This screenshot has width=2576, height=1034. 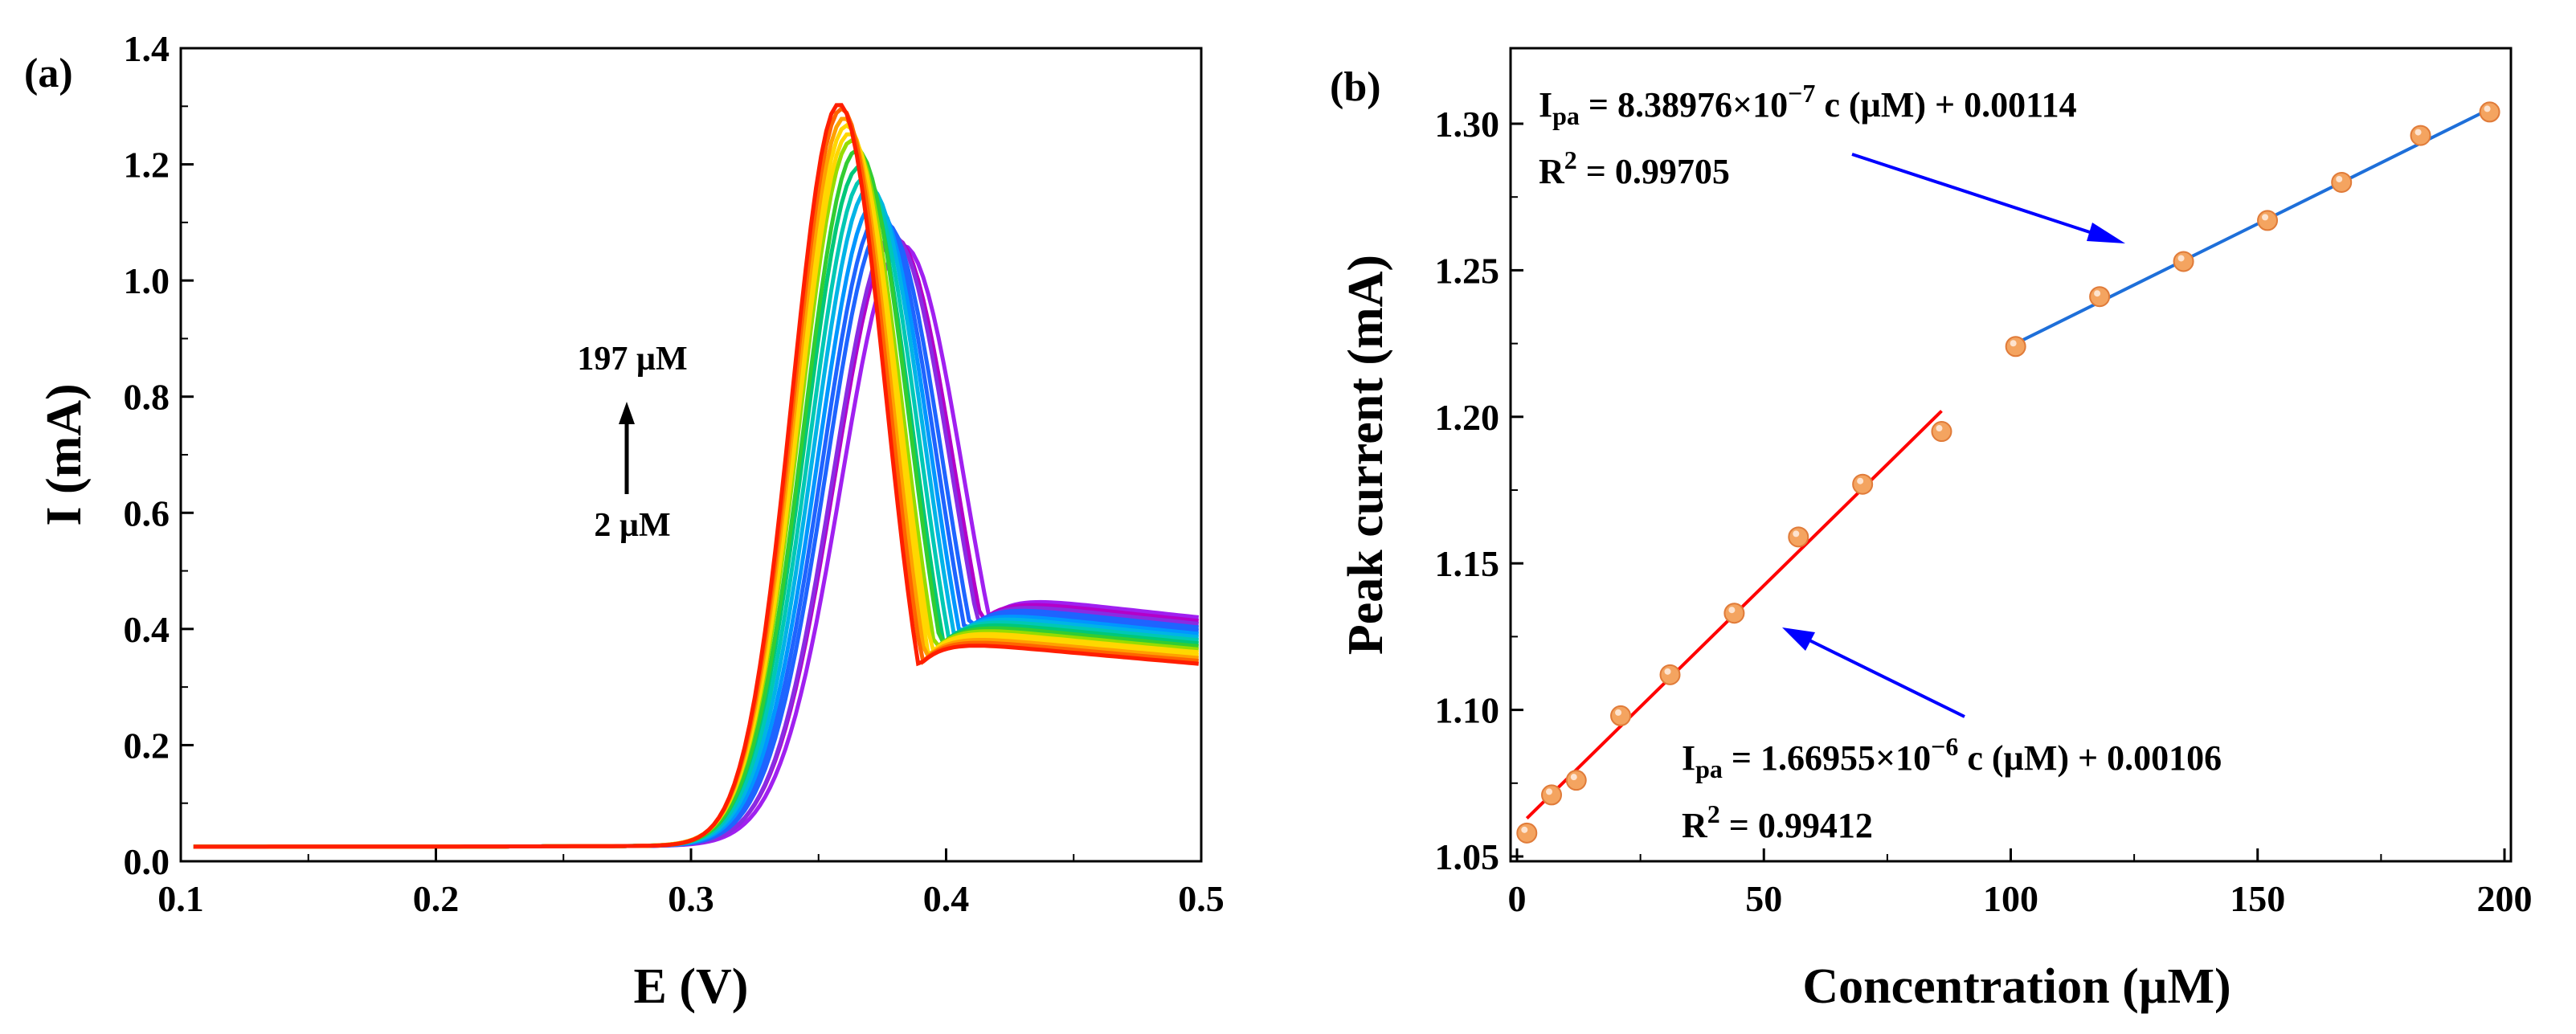 What do you see at coordinates (2010, 899) in the screenshot?
I see `x-tick-label: 100` at bounding box center [2010, 899].